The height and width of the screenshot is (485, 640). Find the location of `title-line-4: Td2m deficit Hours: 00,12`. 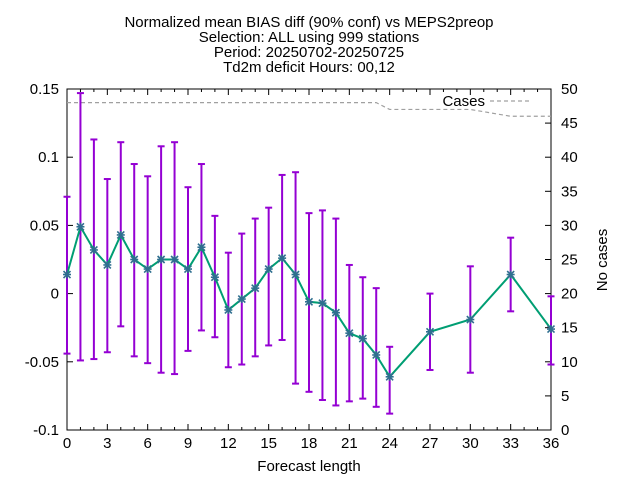

title-line-4: Td2m deficit Hours: 00,12 is located at coordinates (309, 67).